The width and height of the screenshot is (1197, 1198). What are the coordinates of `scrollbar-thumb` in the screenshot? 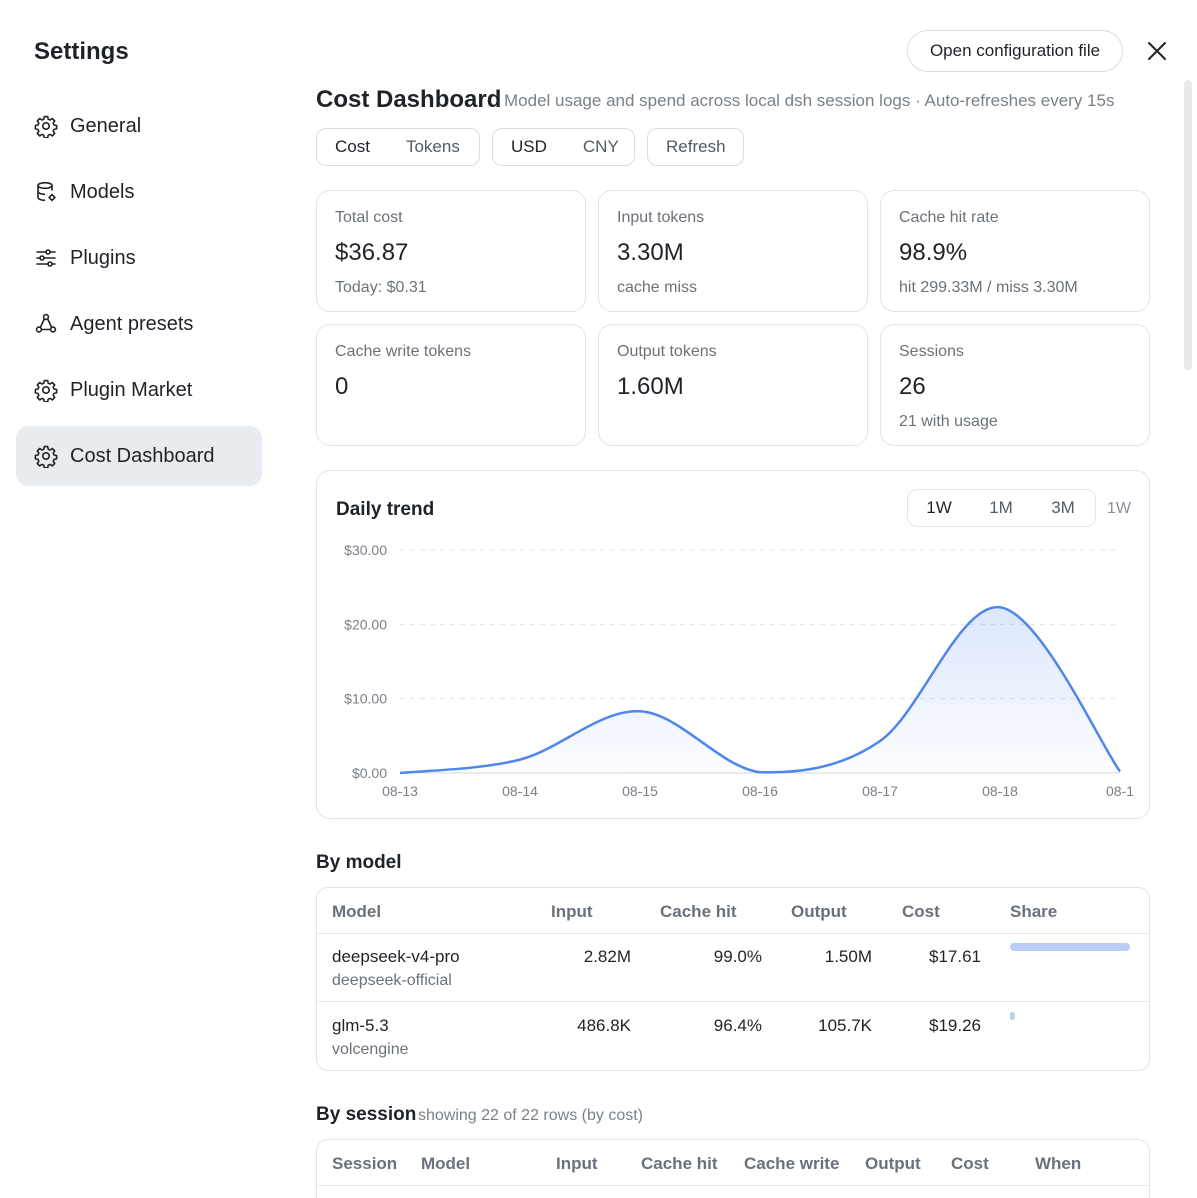 It's located at (1188, 225).